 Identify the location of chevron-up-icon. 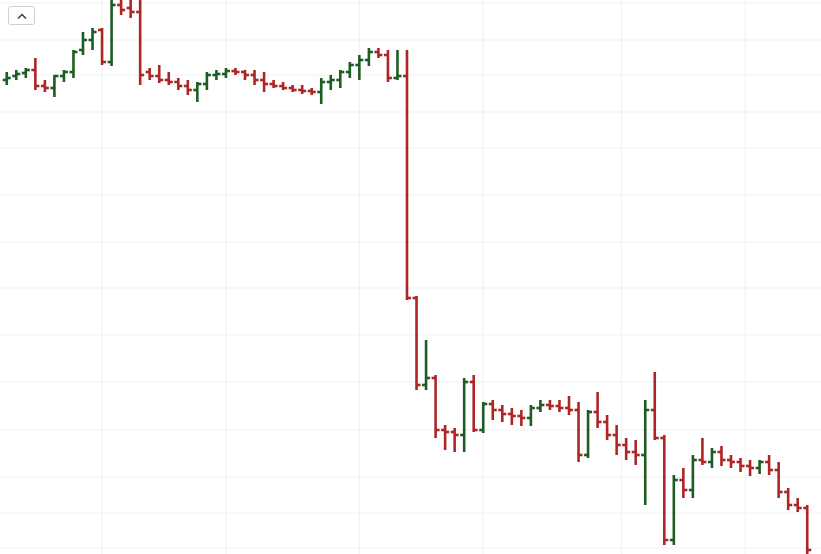
(21, 16).